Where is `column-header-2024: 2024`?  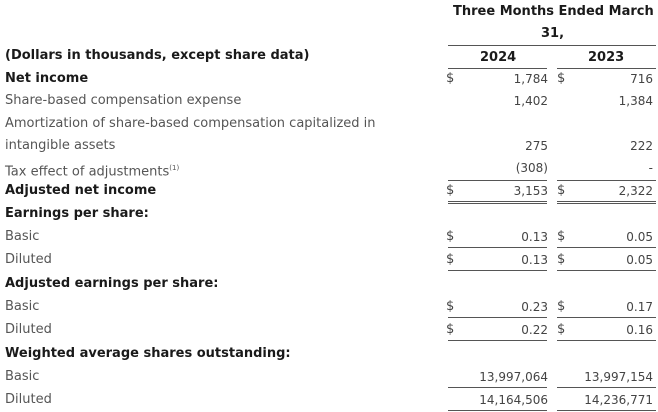 column-header-2024: 2024 is located at coordinates (498, 57).